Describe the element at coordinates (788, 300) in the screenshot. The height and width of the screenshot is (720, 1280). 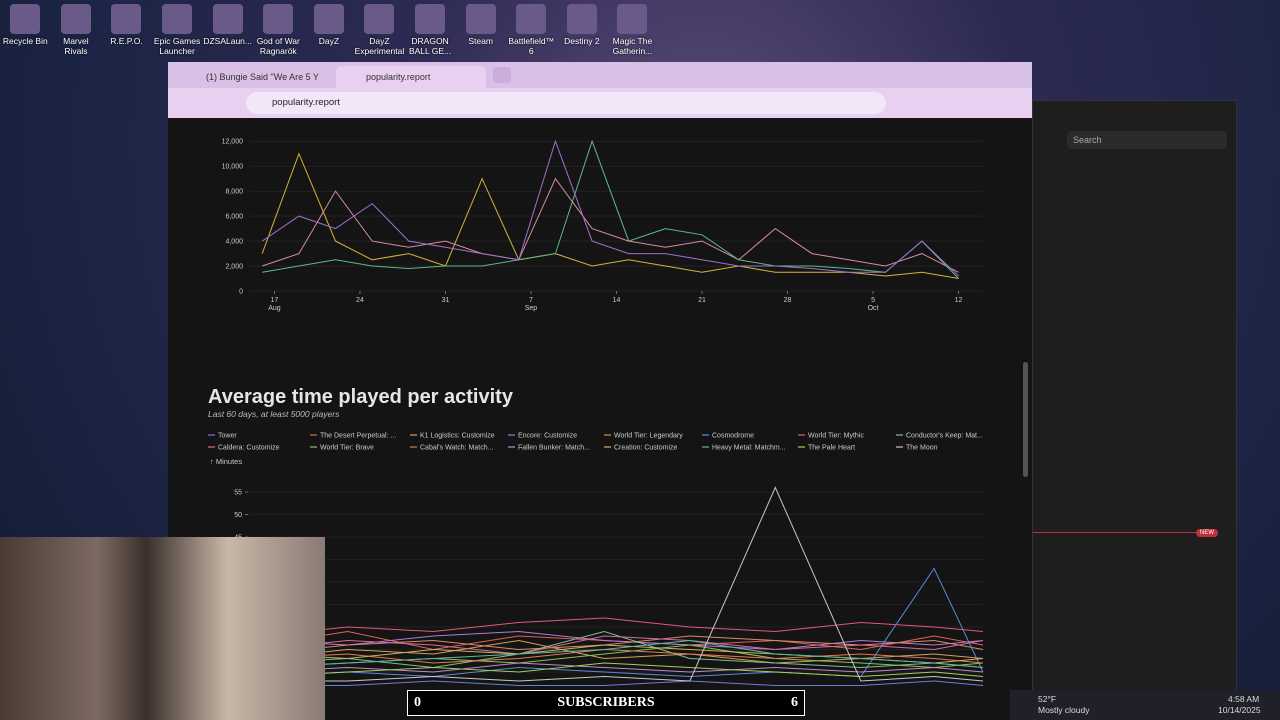
I see `x-tick-label: 28` at that location.